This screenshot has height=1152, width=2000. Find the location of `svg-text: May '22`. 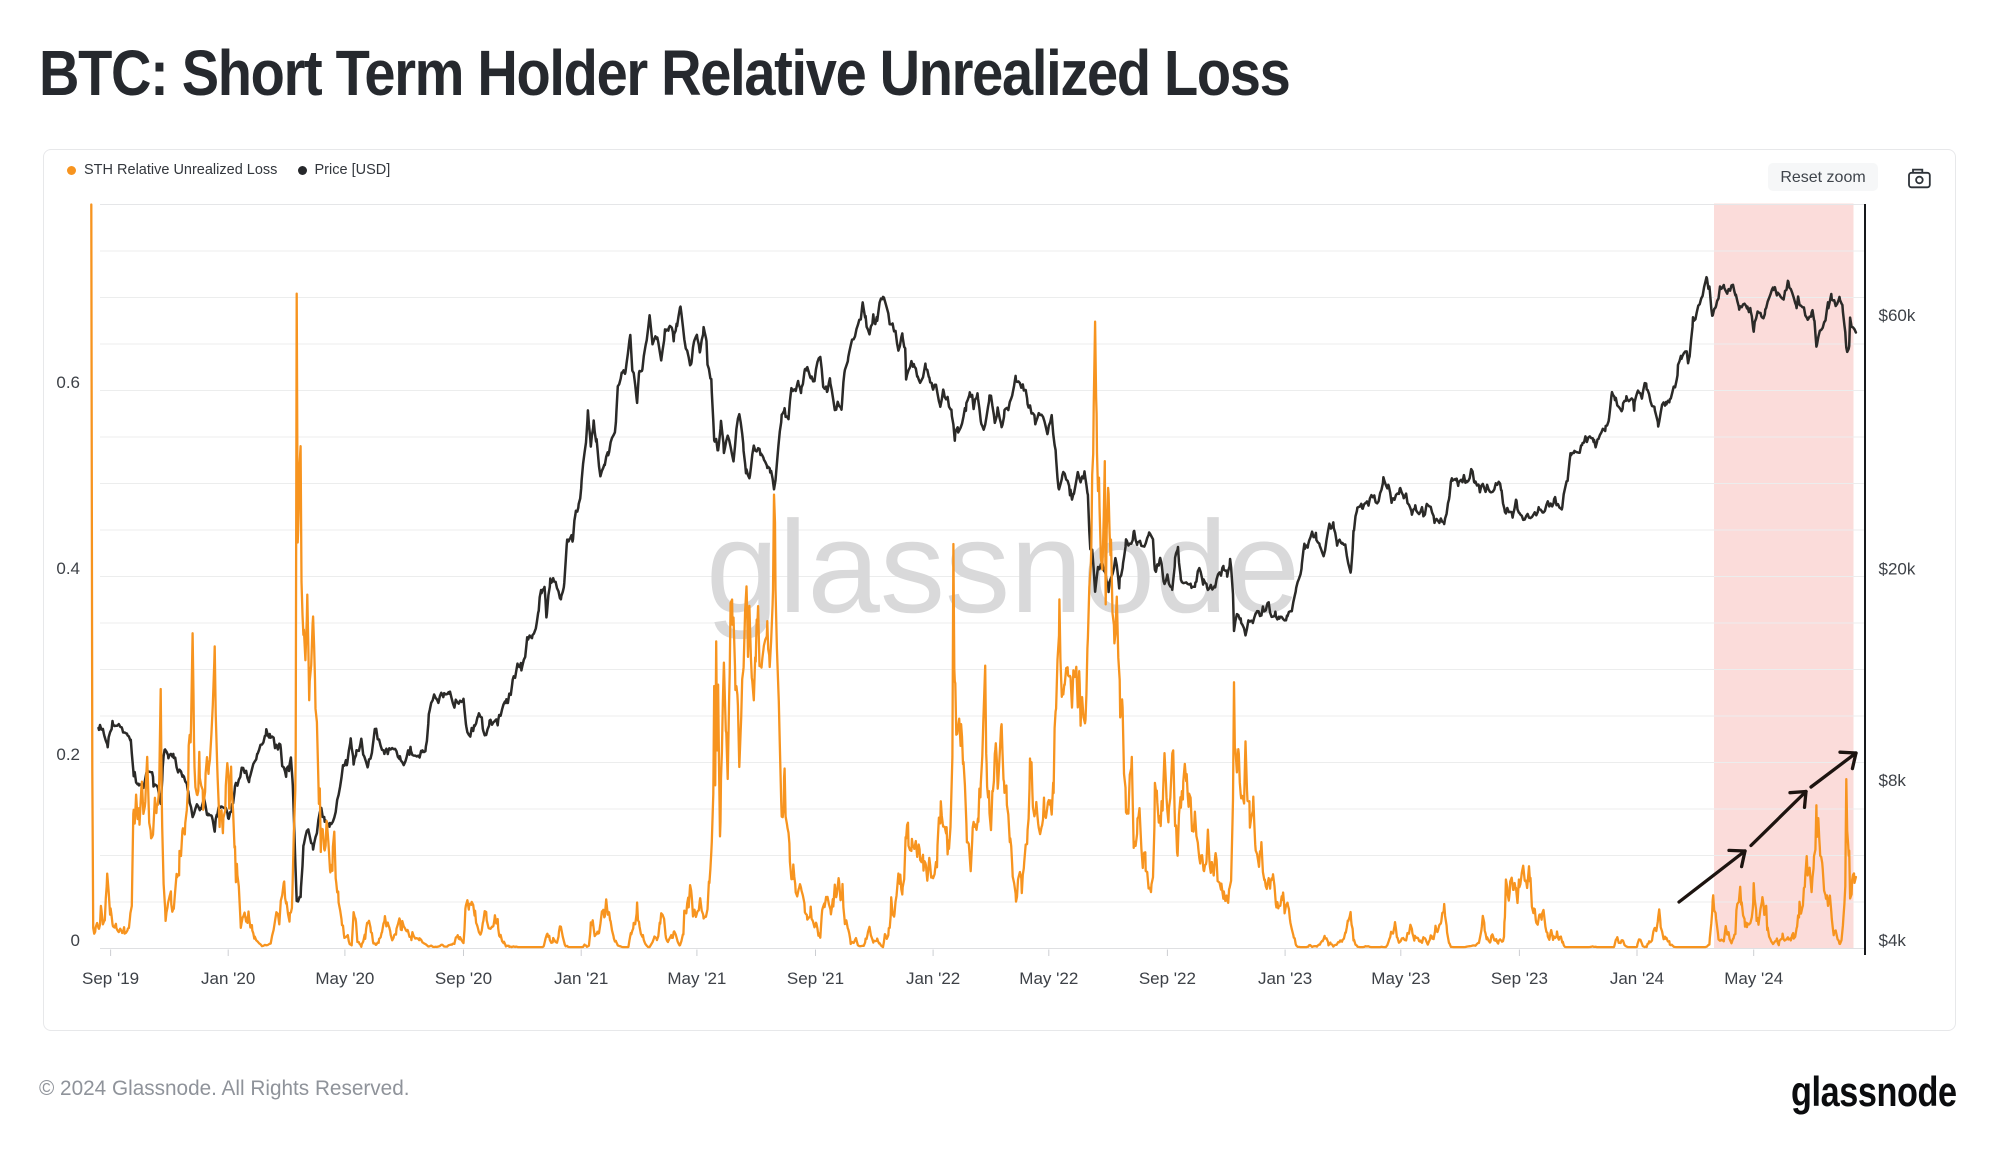

svg-text: May '22 is located at coordinates (1048, 978).